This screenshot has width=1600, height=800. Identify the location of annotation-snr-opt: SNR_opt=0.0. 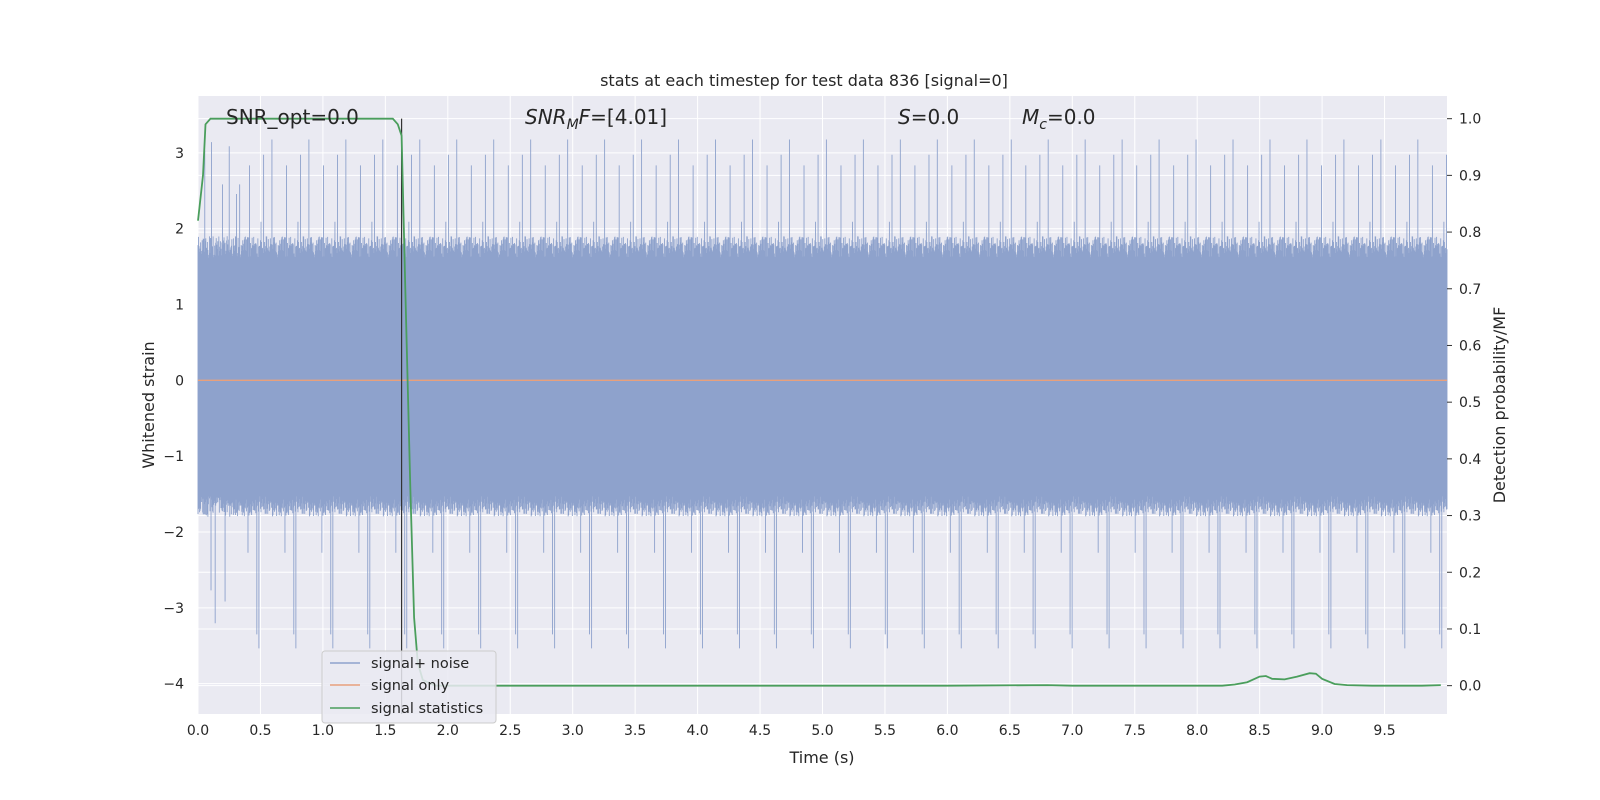
(292, 117).